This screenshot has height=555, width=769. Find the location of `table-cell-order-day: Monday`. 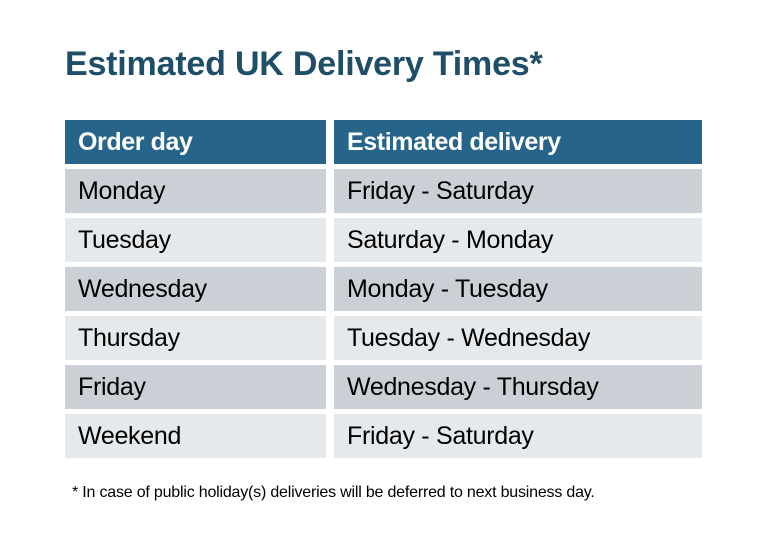

table-cell-order-day: Monday is located at coordinates (195, 191).